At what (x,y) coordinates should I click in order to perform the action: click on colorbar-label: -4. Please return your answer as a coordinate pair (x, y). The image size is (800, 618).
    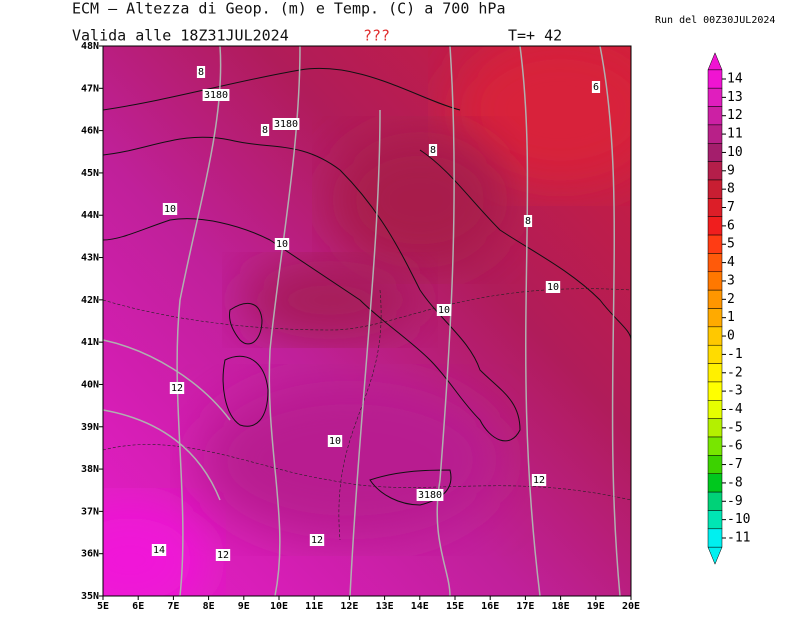
    Looking at the image, I should click on (735, 409).